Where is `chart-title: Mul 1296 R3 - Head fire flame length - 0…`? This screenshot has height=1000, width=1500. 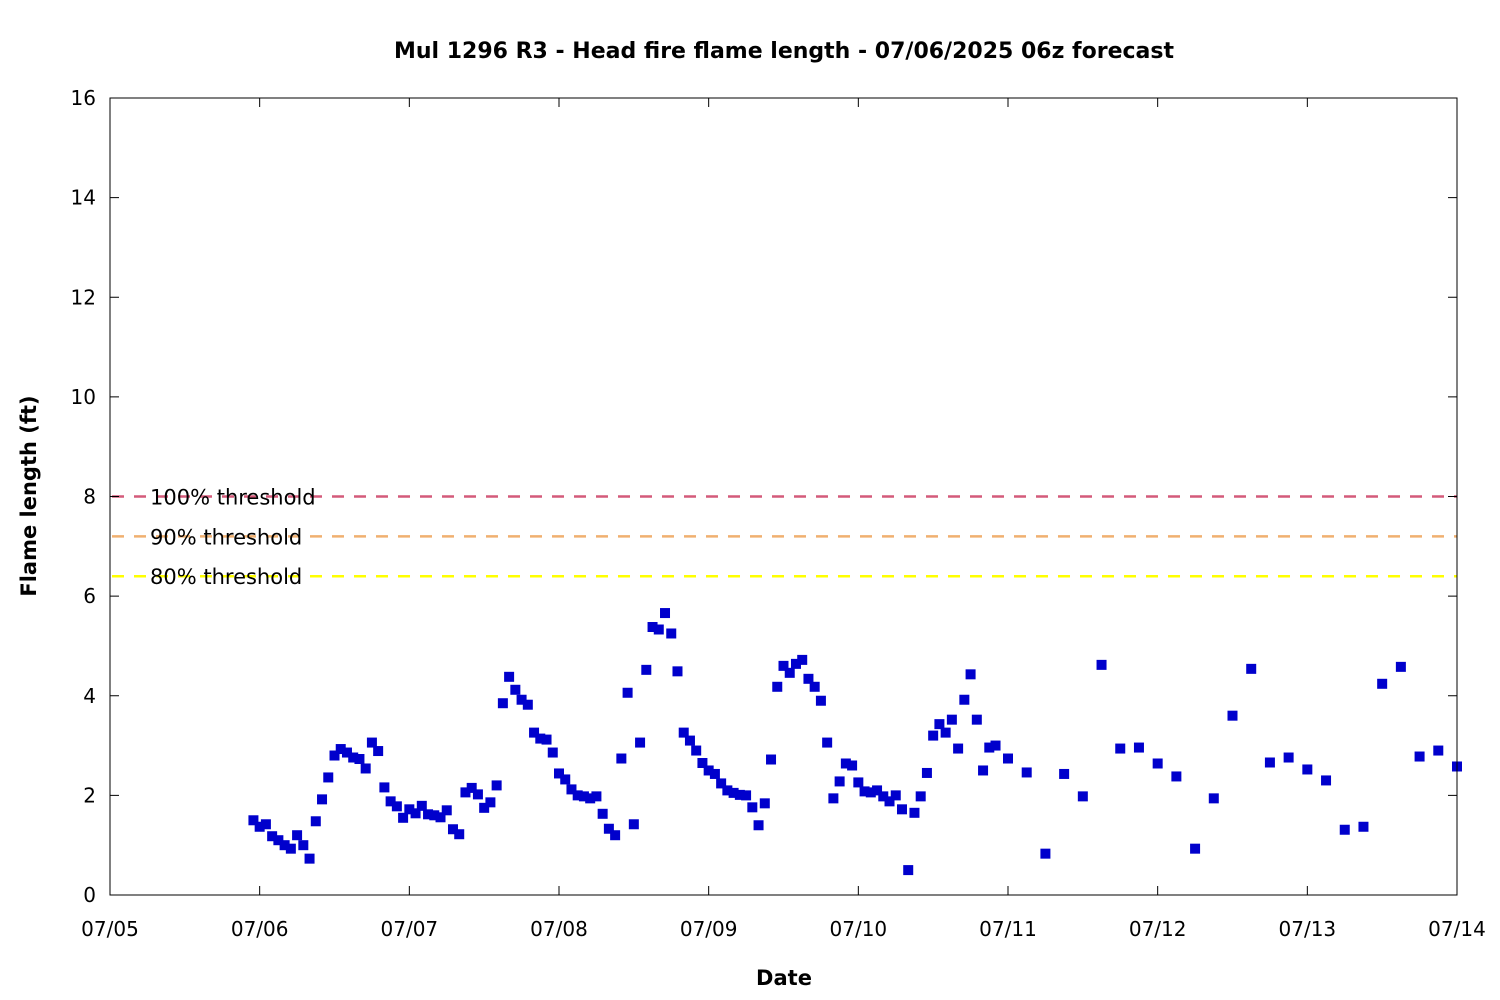 chart-title: Mul 1296 R3 - Head fire flame length - 0… is located at coordinates (784, 51).